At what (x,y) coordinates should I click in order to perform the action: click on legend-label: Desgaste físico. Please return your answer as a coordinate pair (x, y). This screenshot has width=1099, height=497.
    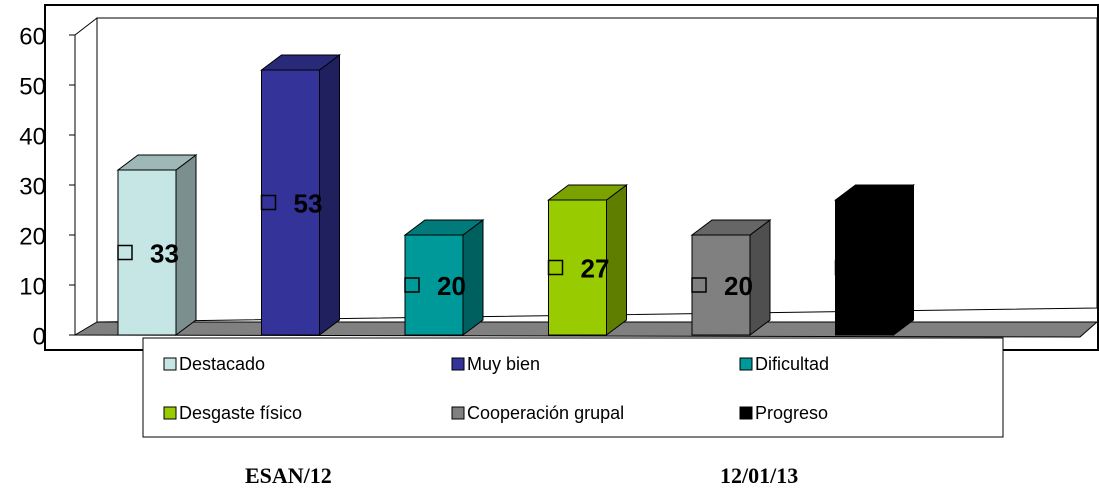
    Looking at the image, I should click on (240, 413).